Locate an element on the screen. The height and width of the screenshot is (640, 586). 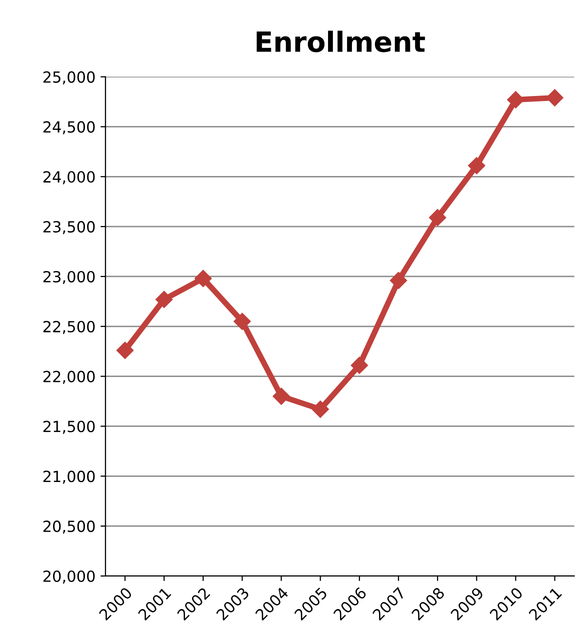
y-tick-label: 21,500 is located at coordinates (69, 427).